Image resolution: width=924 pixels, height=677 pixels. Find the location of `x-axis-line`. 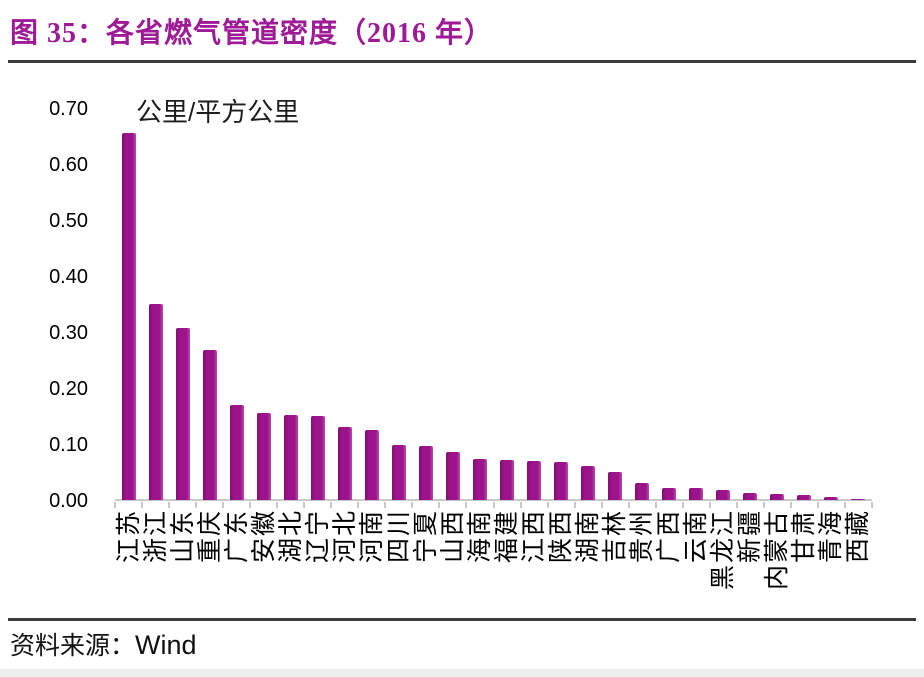

x-axis-line is located at coordinates (493, 500).